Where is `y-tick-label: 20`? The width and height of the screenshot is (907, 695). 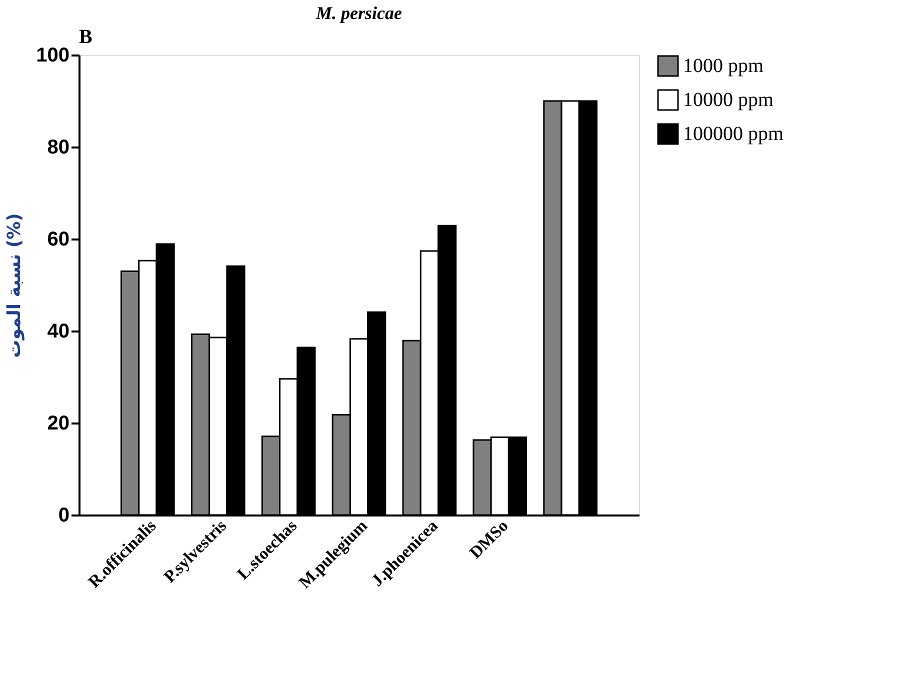 y-tick-label: 20 is located at coordinates (58, 423).